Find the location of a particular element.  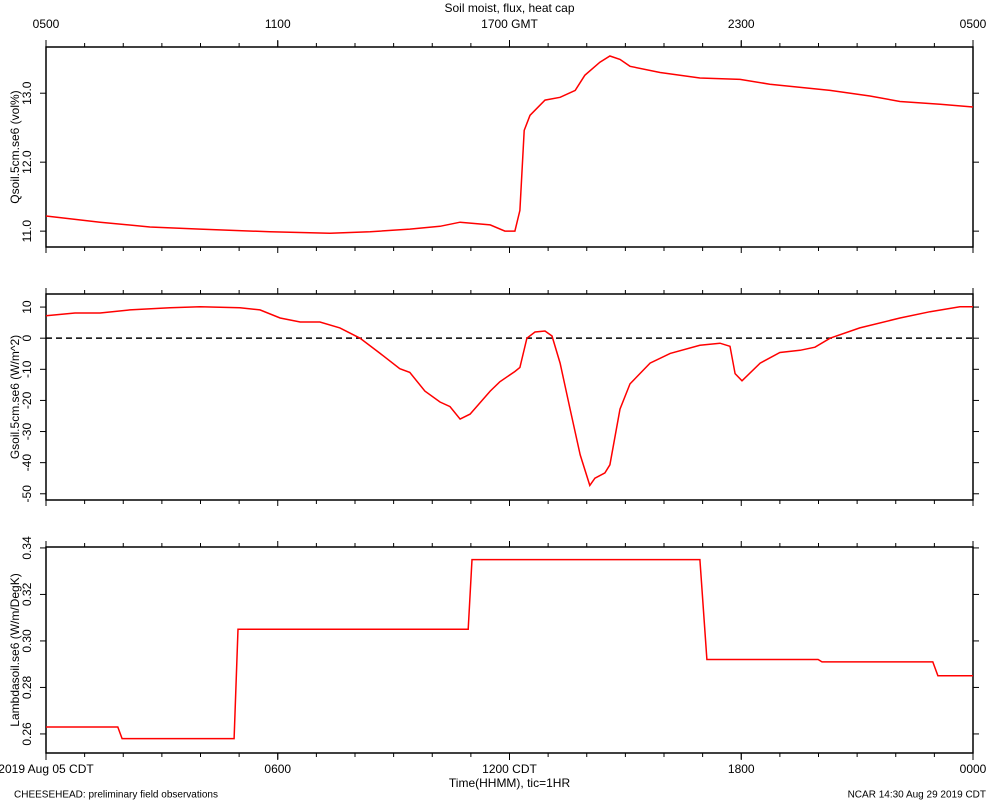

y-tick-label: 0.34 is located at coordinates (27, 548).